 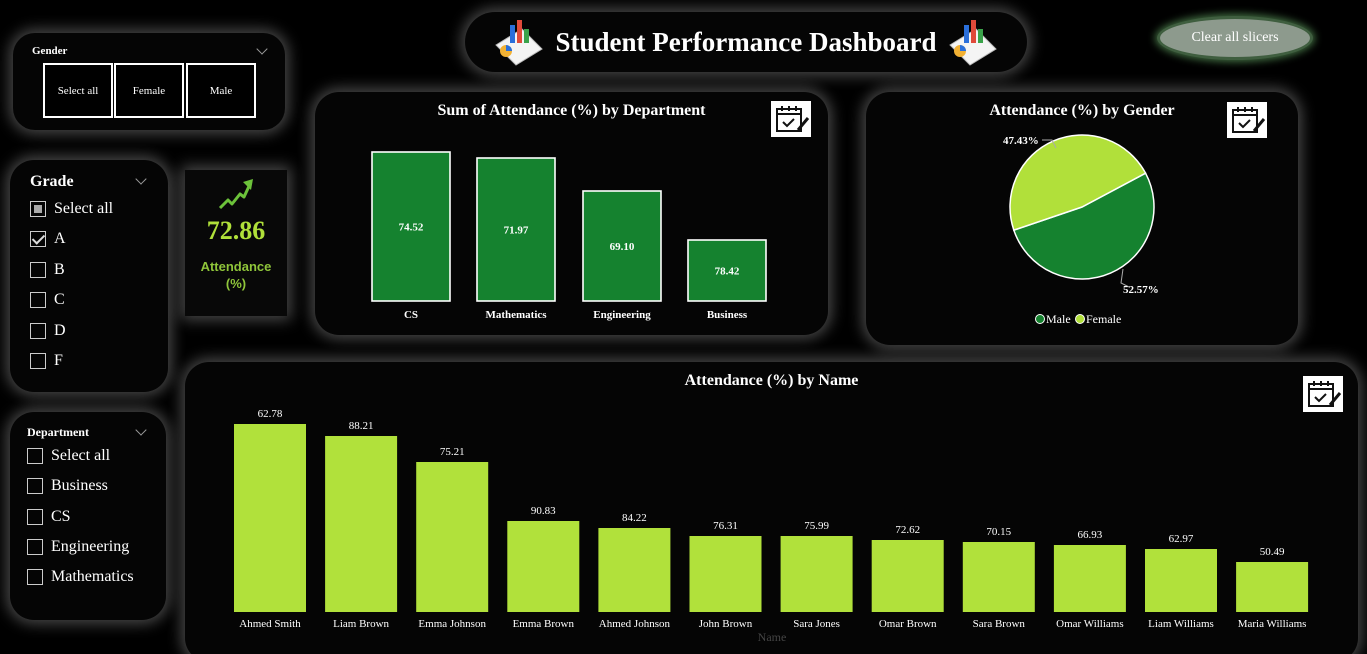 What do you see at coordinates (571, 110) in the screenshot?
I see `chart-title: Sum of Attendance (%) by Department` at bounding box center [571, 110].